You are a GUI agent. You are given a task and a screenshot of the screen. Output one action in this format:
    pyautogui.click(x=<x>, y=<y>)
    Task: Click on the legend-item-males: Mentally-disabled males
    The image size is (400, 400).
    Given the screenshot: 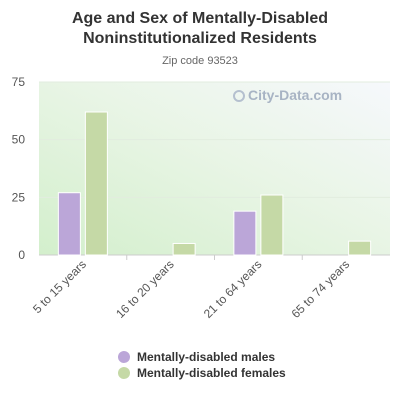 What is the action you would take?
    pyautogui.click(x=202, y=357)
    